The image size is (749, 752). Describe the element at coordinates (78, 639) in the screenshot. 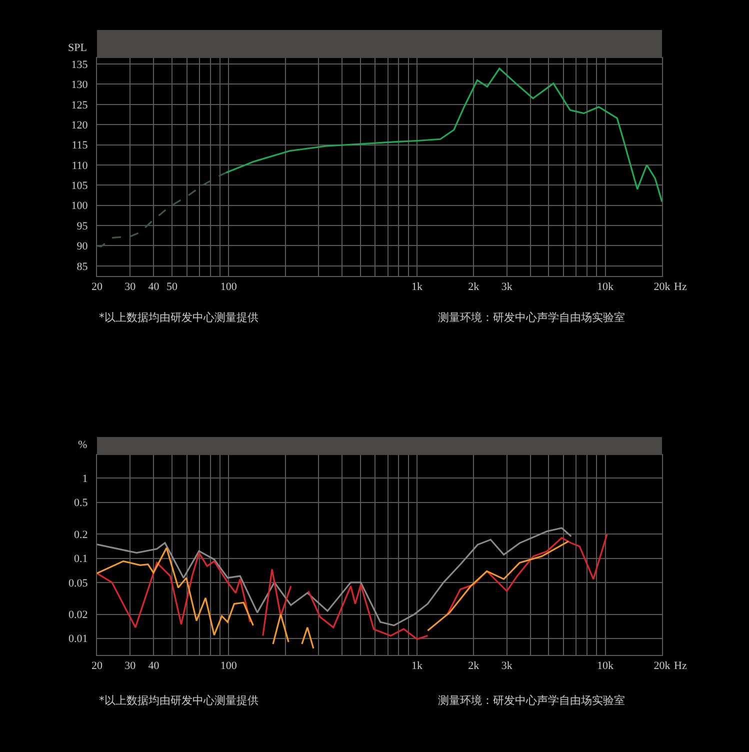

I see `y-tick-label: 0.01` at that location.